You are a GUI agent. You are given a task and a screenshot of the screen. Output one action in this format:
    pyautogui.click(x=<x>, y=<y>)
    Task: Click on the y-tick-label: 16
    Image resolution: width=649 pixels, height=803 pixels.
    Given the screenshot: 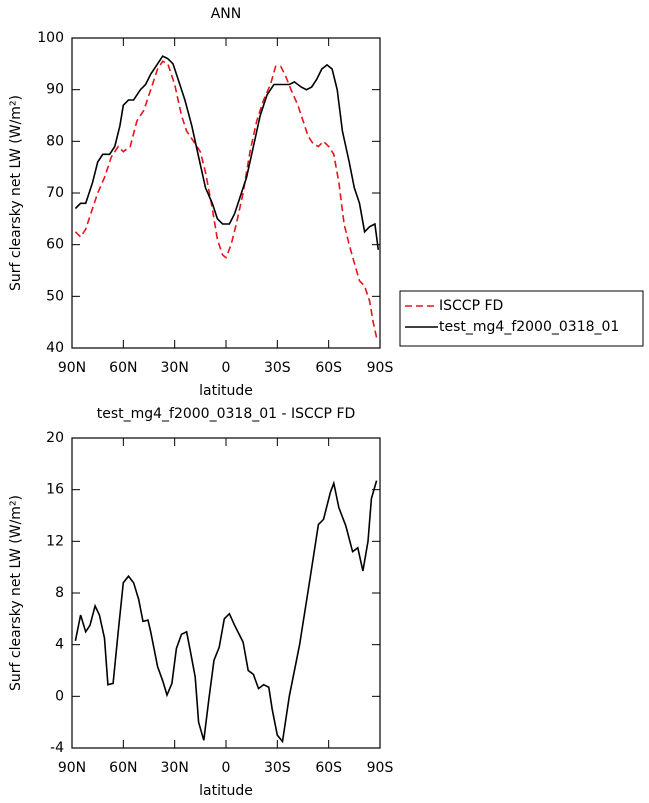 What is the action you would take?
    pyautogui.click(x=55, y=490)
    